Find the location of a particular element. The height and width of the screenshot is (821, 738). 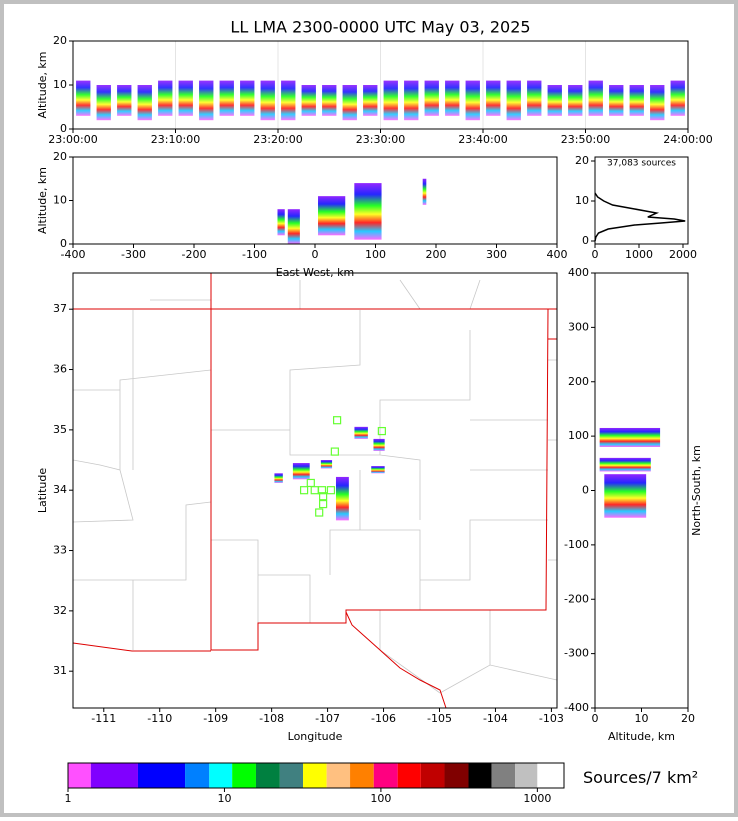

y-axis-label: Latitude is located at coordinates (42, 491).